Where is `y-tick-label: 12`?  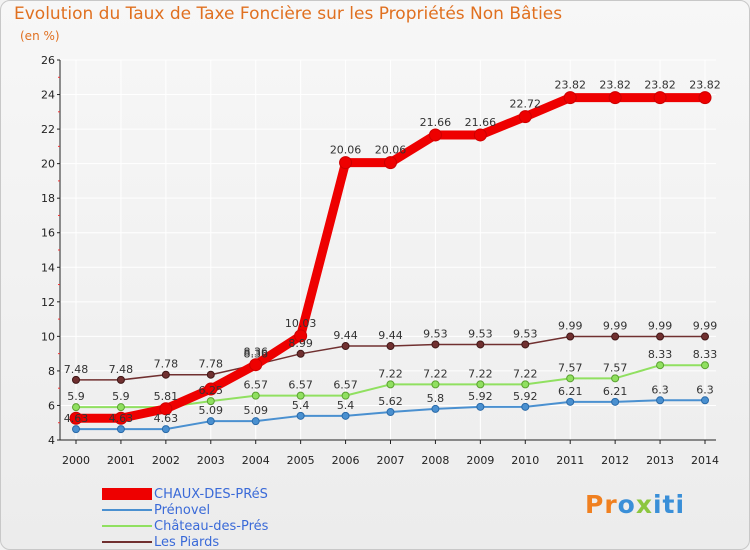
y-tick-label: 12 is located at coordinates (48, 302).